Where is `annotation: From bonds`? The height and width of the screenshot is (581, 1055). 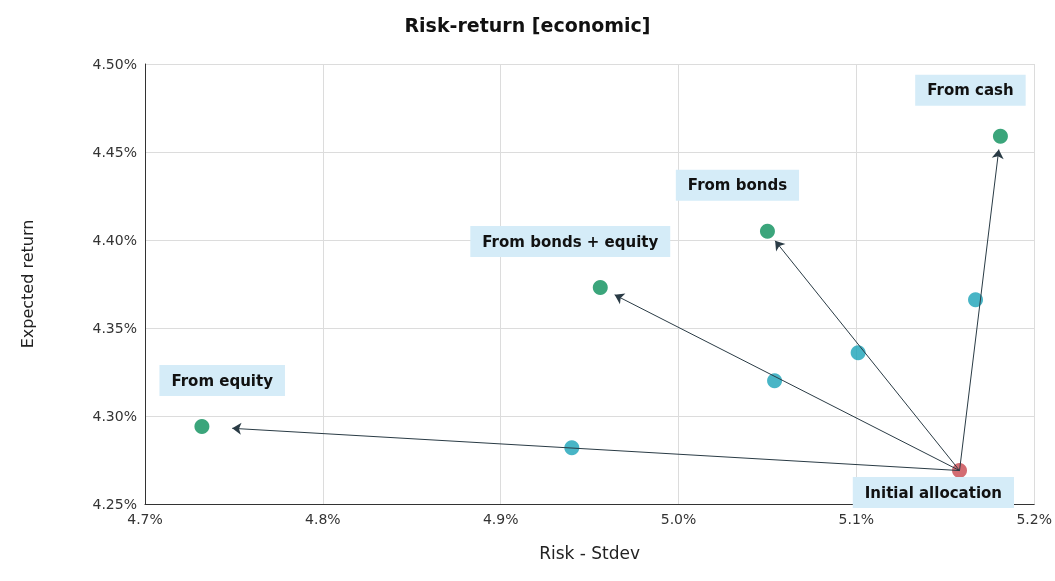 annotation: From bonds is located at coordinates (737, 185).